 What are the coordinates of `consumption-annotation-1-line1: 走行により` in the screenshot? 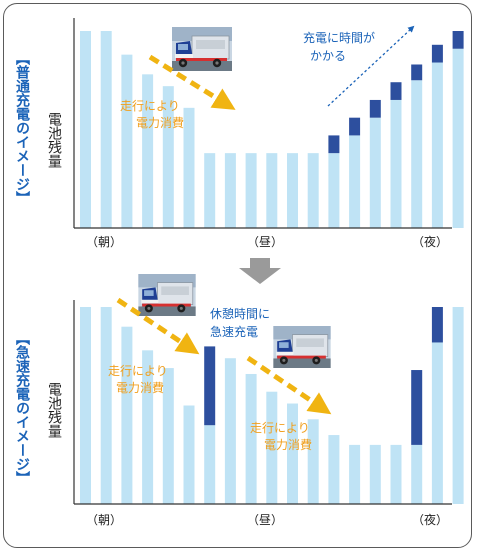 It's located at (138, 371).